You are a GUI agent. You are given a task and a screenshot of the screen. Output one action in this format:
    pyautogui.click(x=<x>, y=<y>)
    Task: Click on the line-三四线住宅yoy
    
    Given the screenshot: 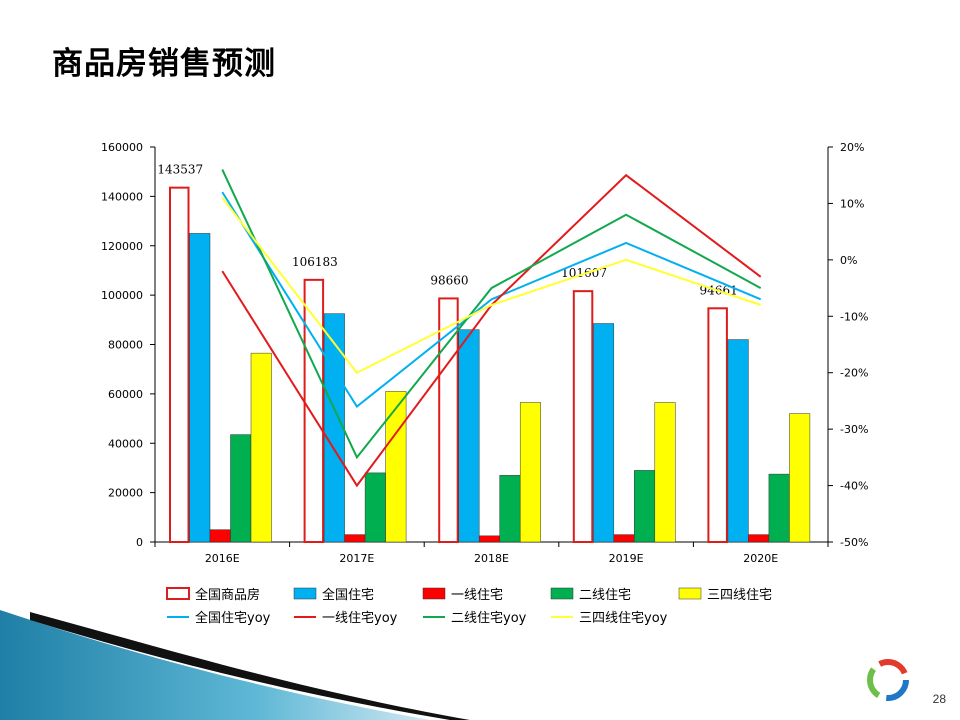 What is the action you would take?
    pyautogui.click(x=491, y=285)
    